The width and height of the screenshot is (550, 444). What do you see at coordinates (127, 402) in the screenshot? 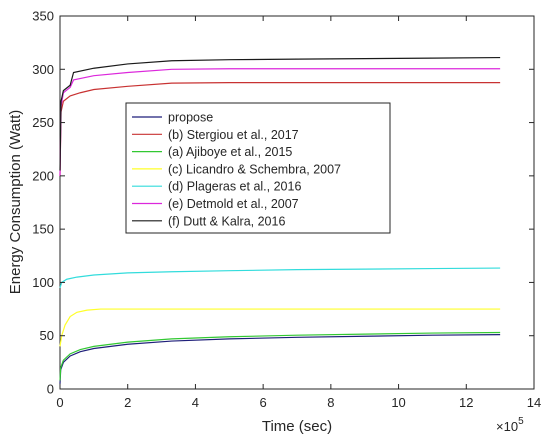
I see `x-tick-label: 2` at bounding box center [127, 402].